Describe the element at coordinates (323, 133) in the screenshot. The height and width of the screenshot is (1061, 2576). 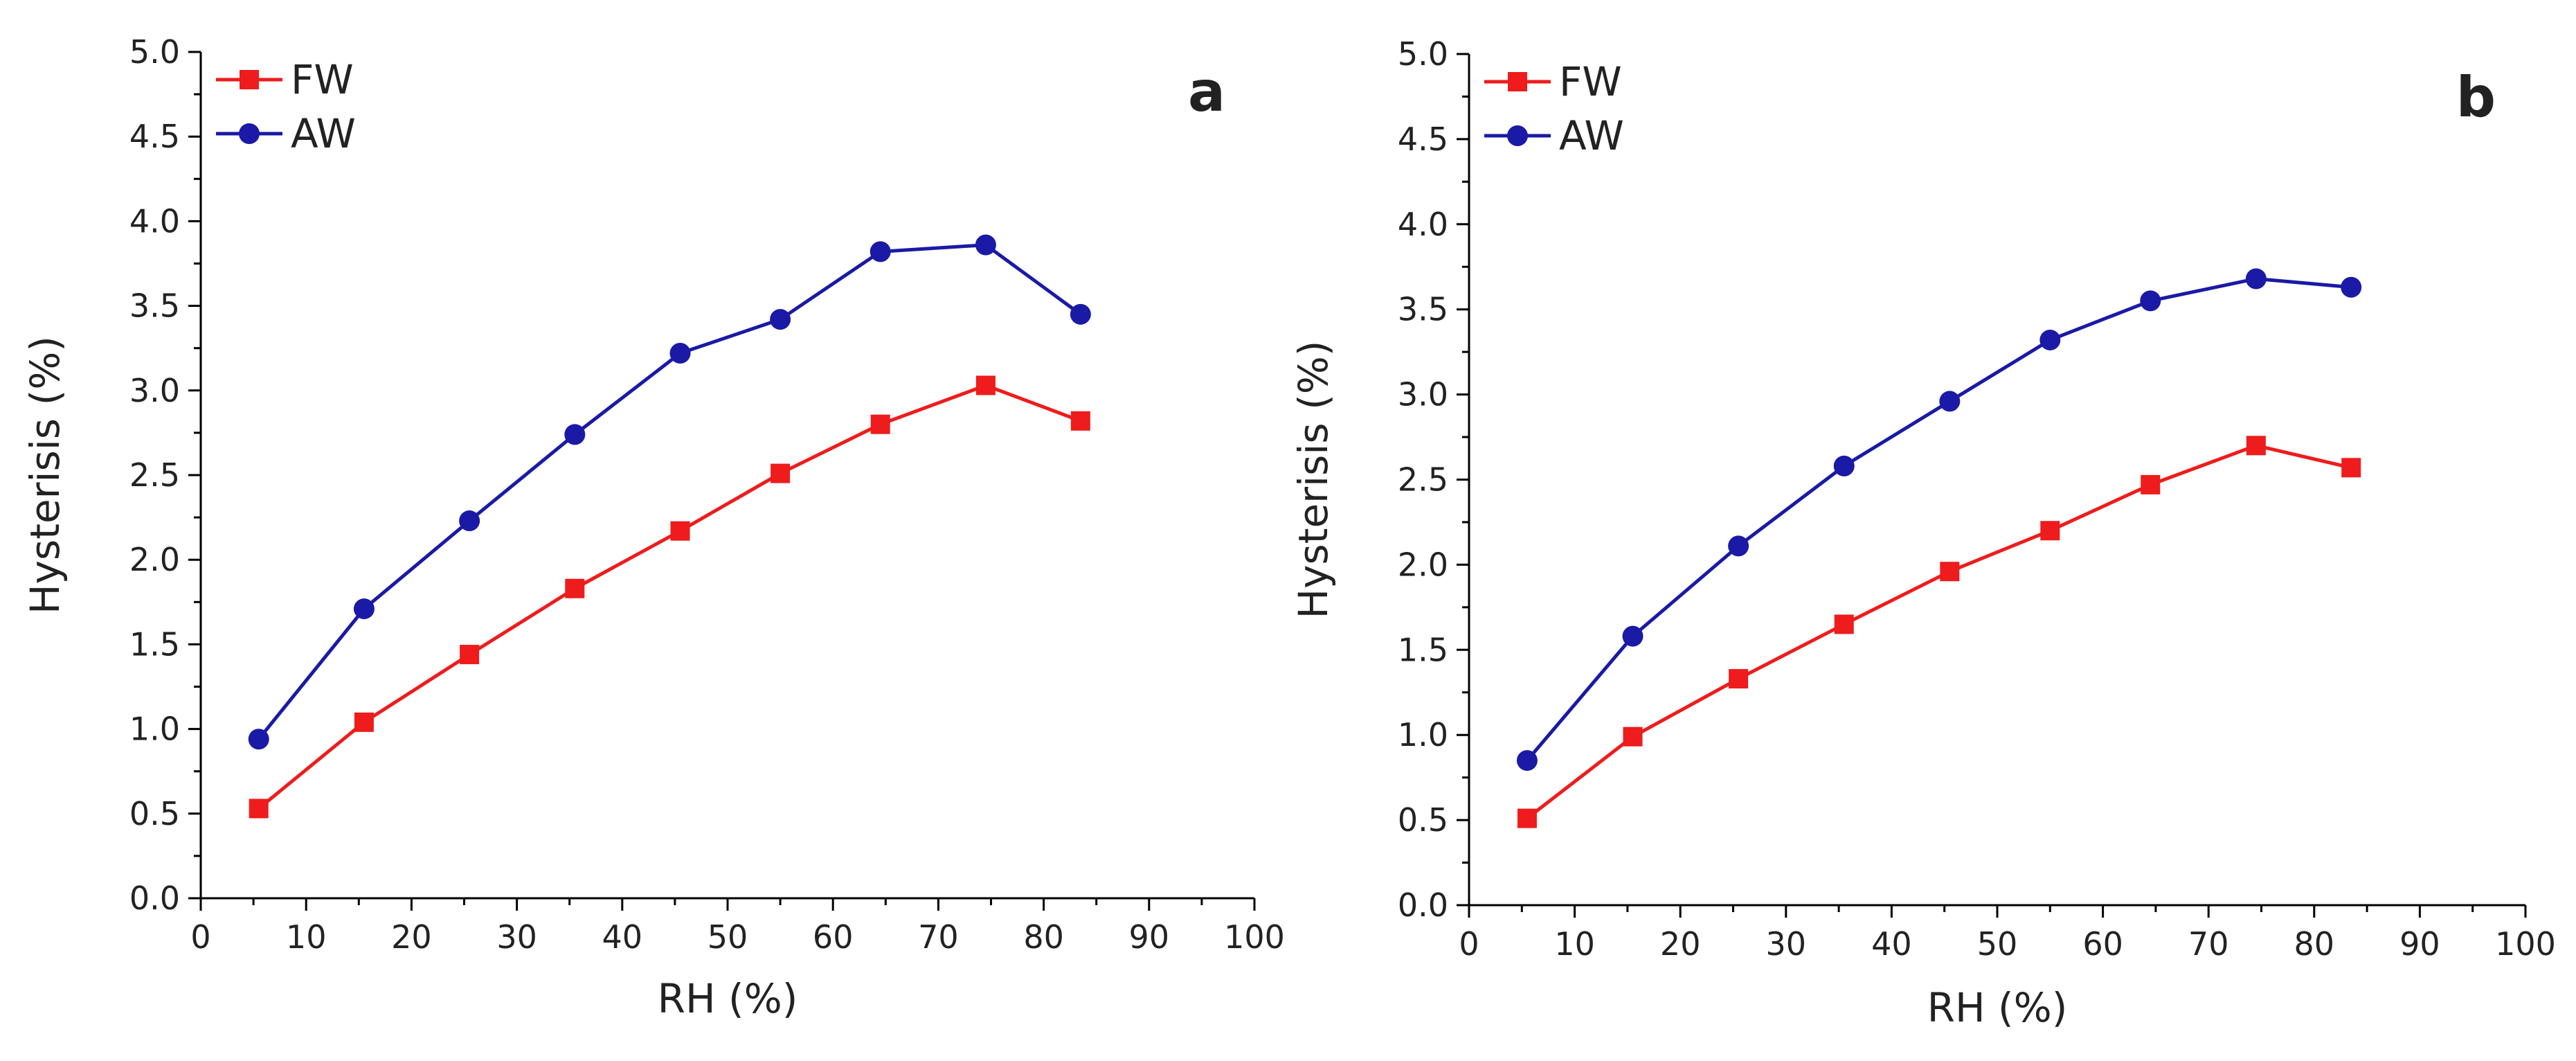
I see `legend-label-aw: AW` at that location.